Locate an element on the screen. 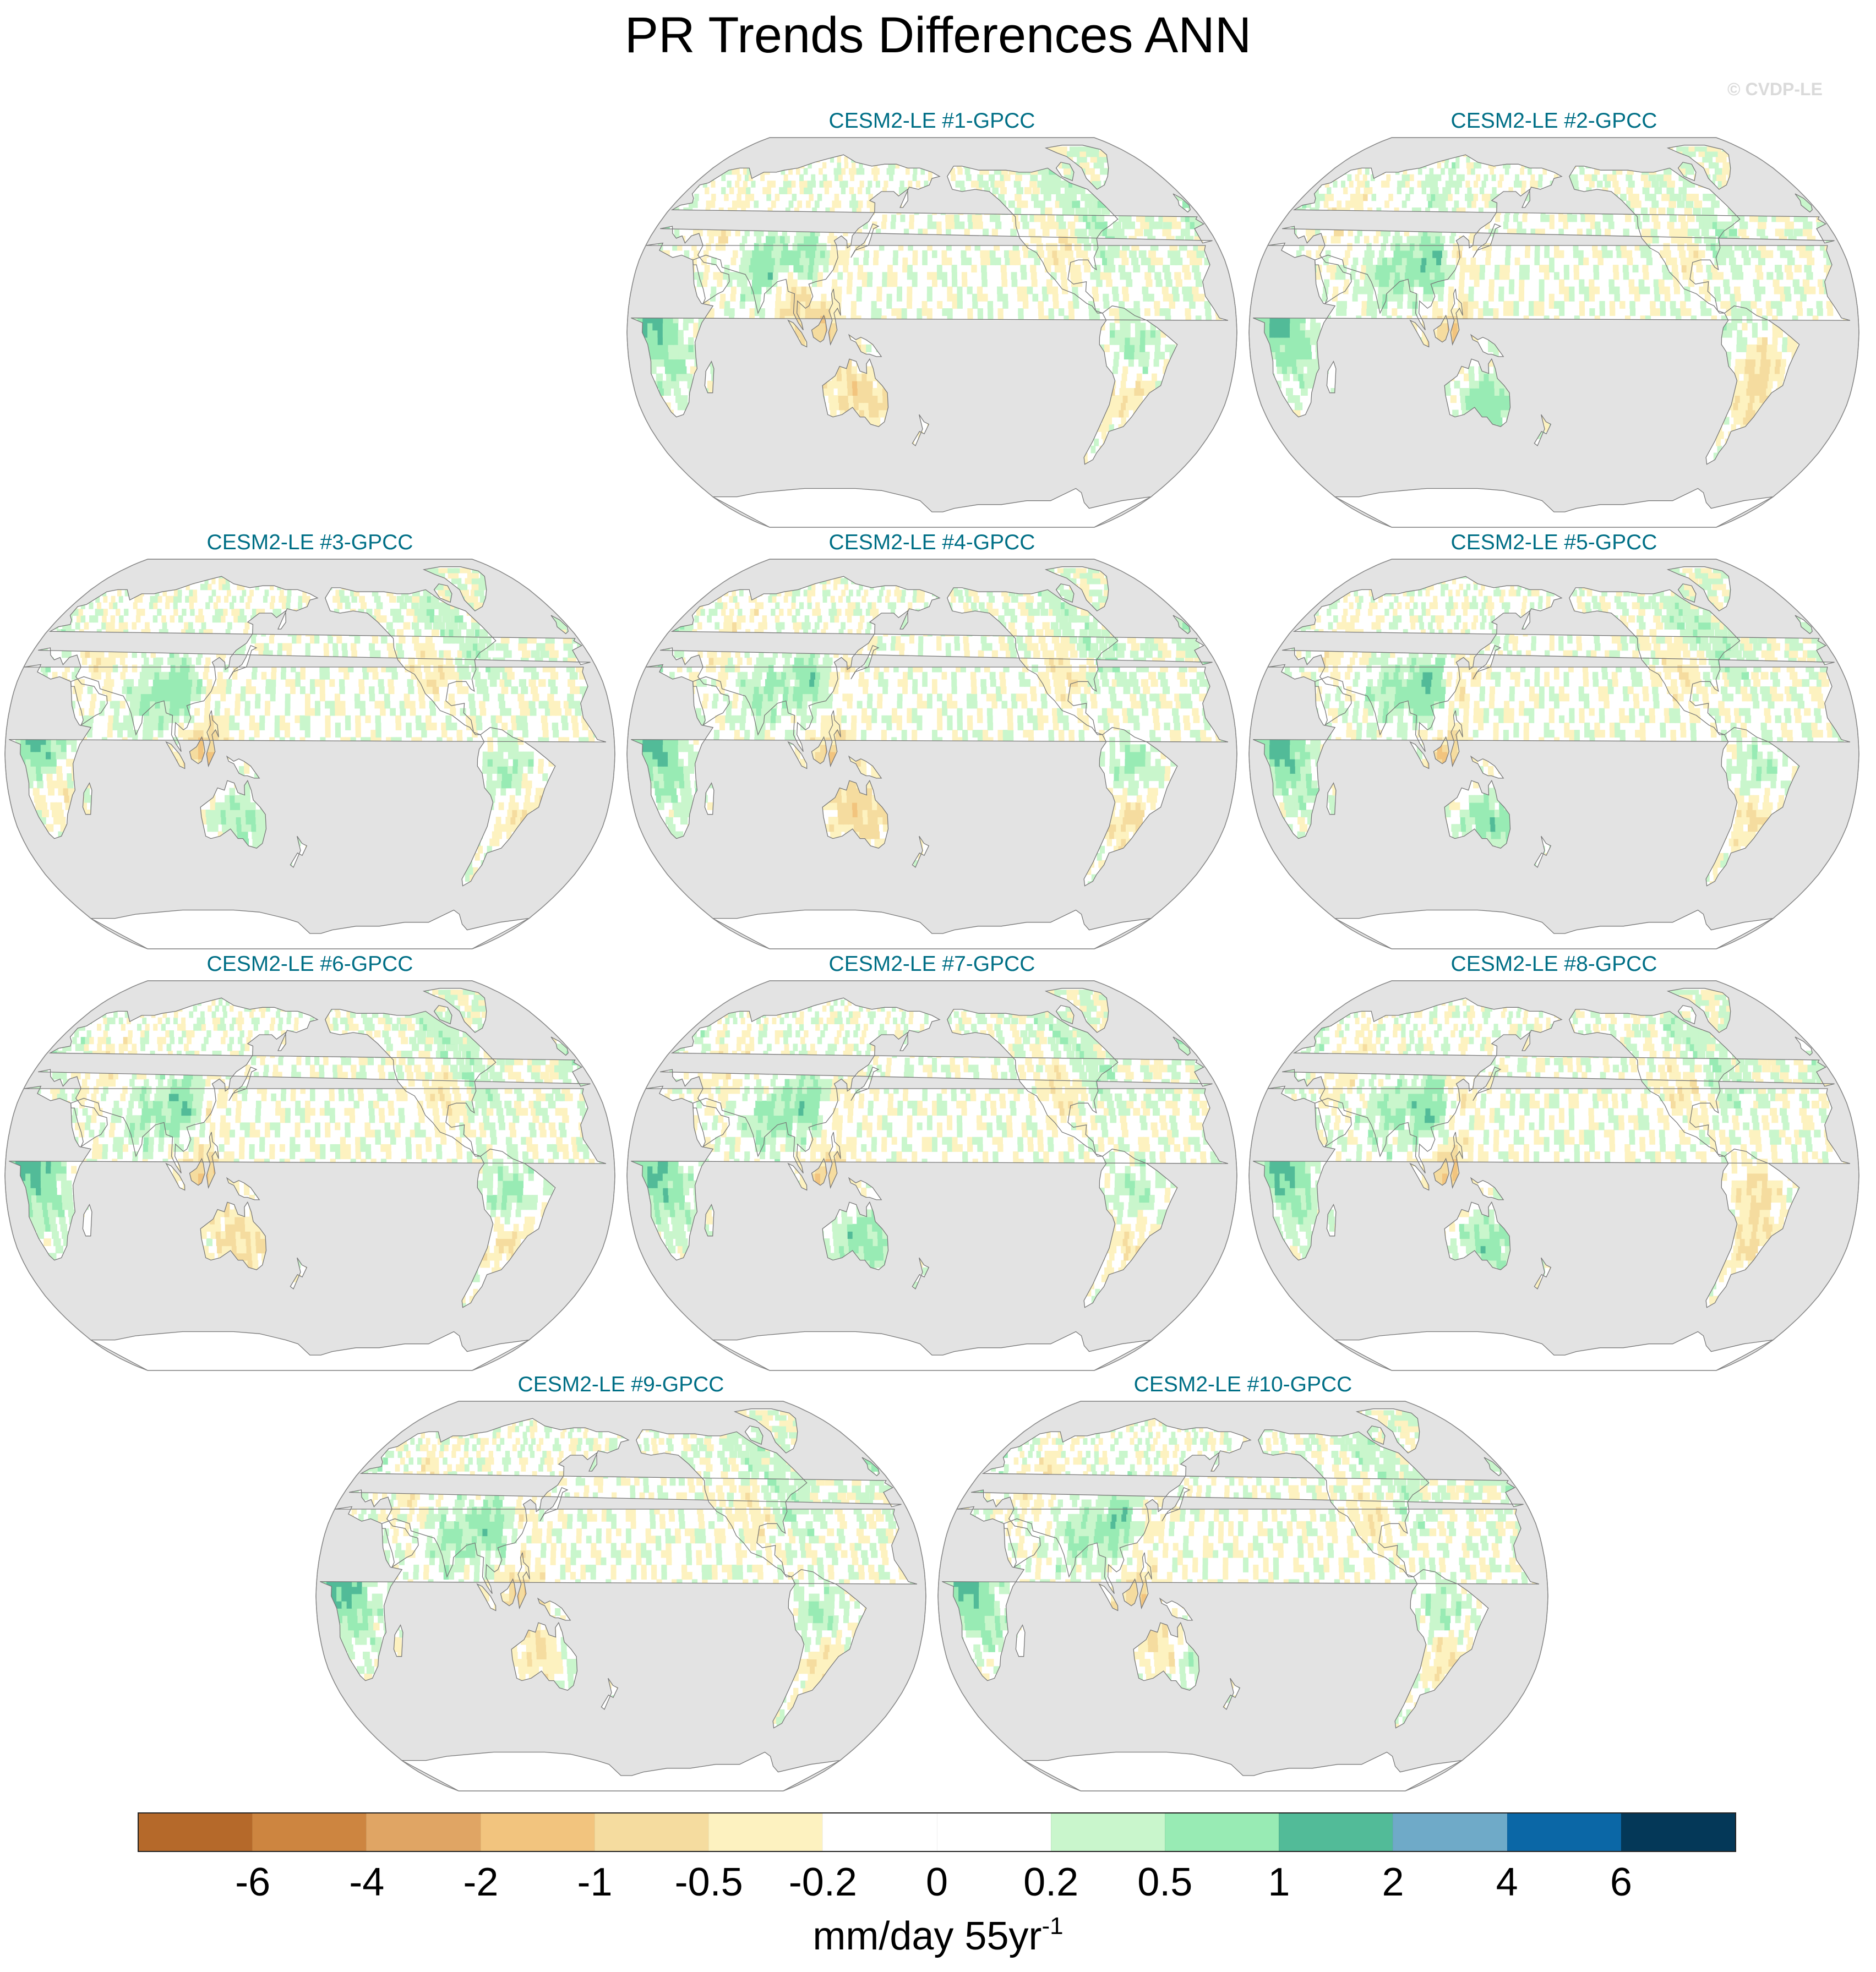  panel-title: CESM2-LE #3-GPCC is located at coordinates (310, 543).